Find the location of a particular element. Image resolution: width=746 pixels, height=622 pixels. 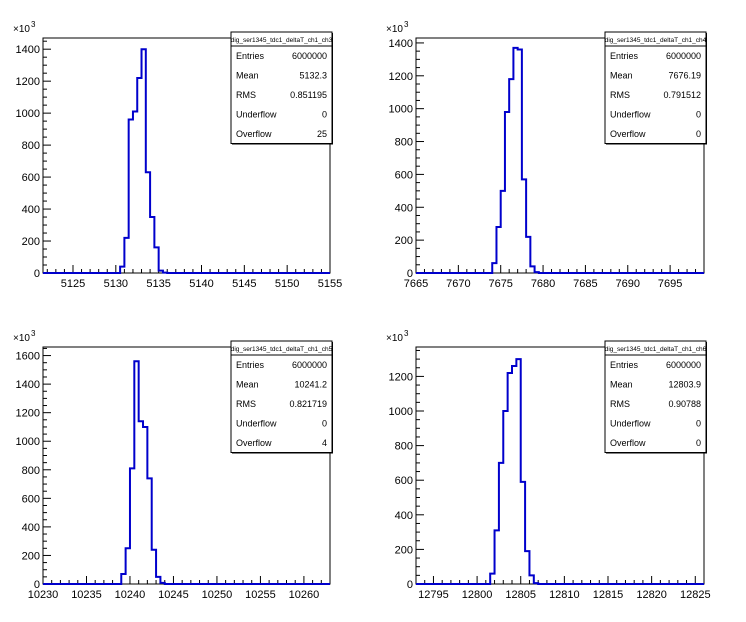

x-tick-label: 5135 is located at coordinates (158, 284).